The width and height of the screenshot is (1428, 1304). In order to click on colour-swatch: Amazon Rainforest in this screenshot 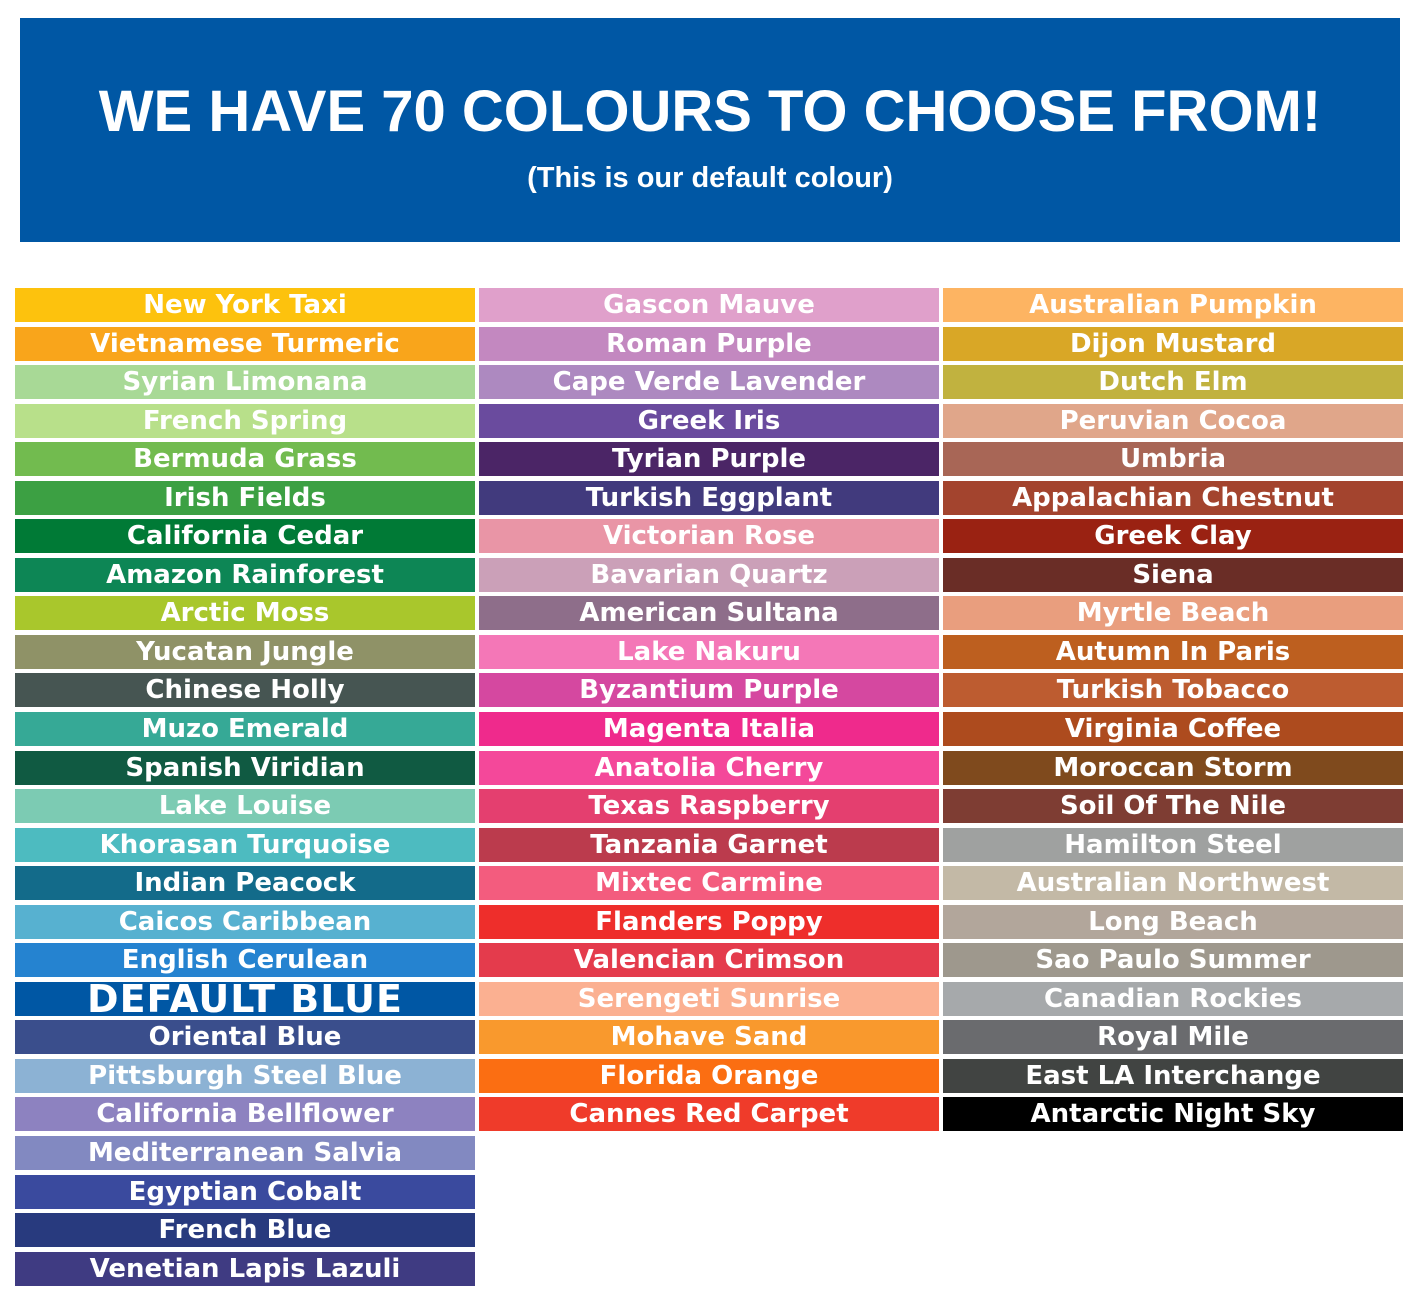, I will do `click(245, 574)`.